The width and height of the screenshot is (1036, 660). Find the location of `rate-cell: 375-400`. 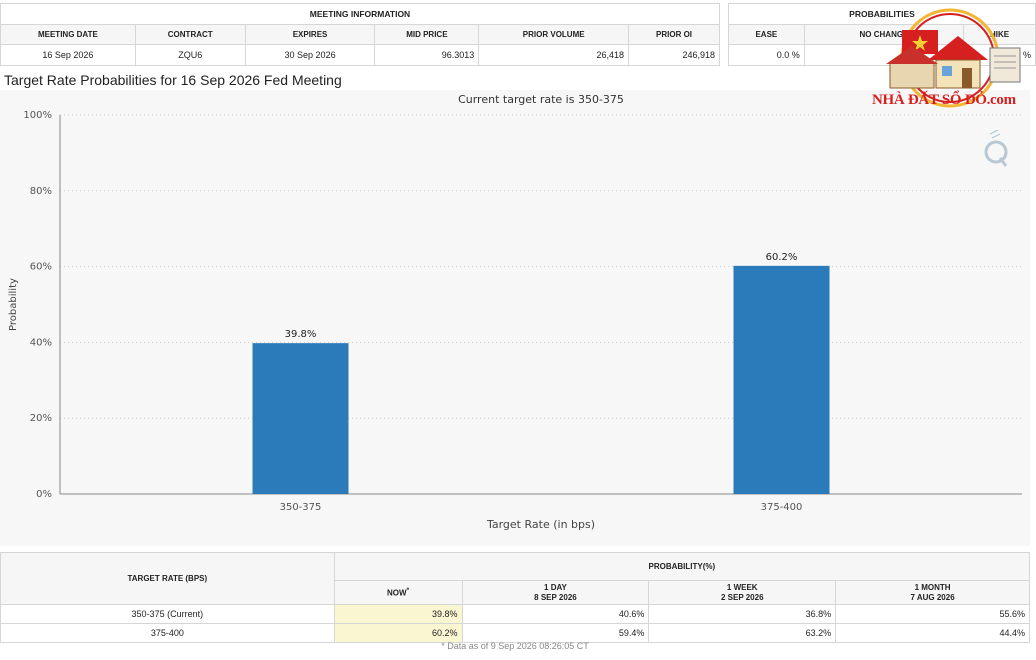

rate-cell: 375-400 is located at coordinates (167, 633).